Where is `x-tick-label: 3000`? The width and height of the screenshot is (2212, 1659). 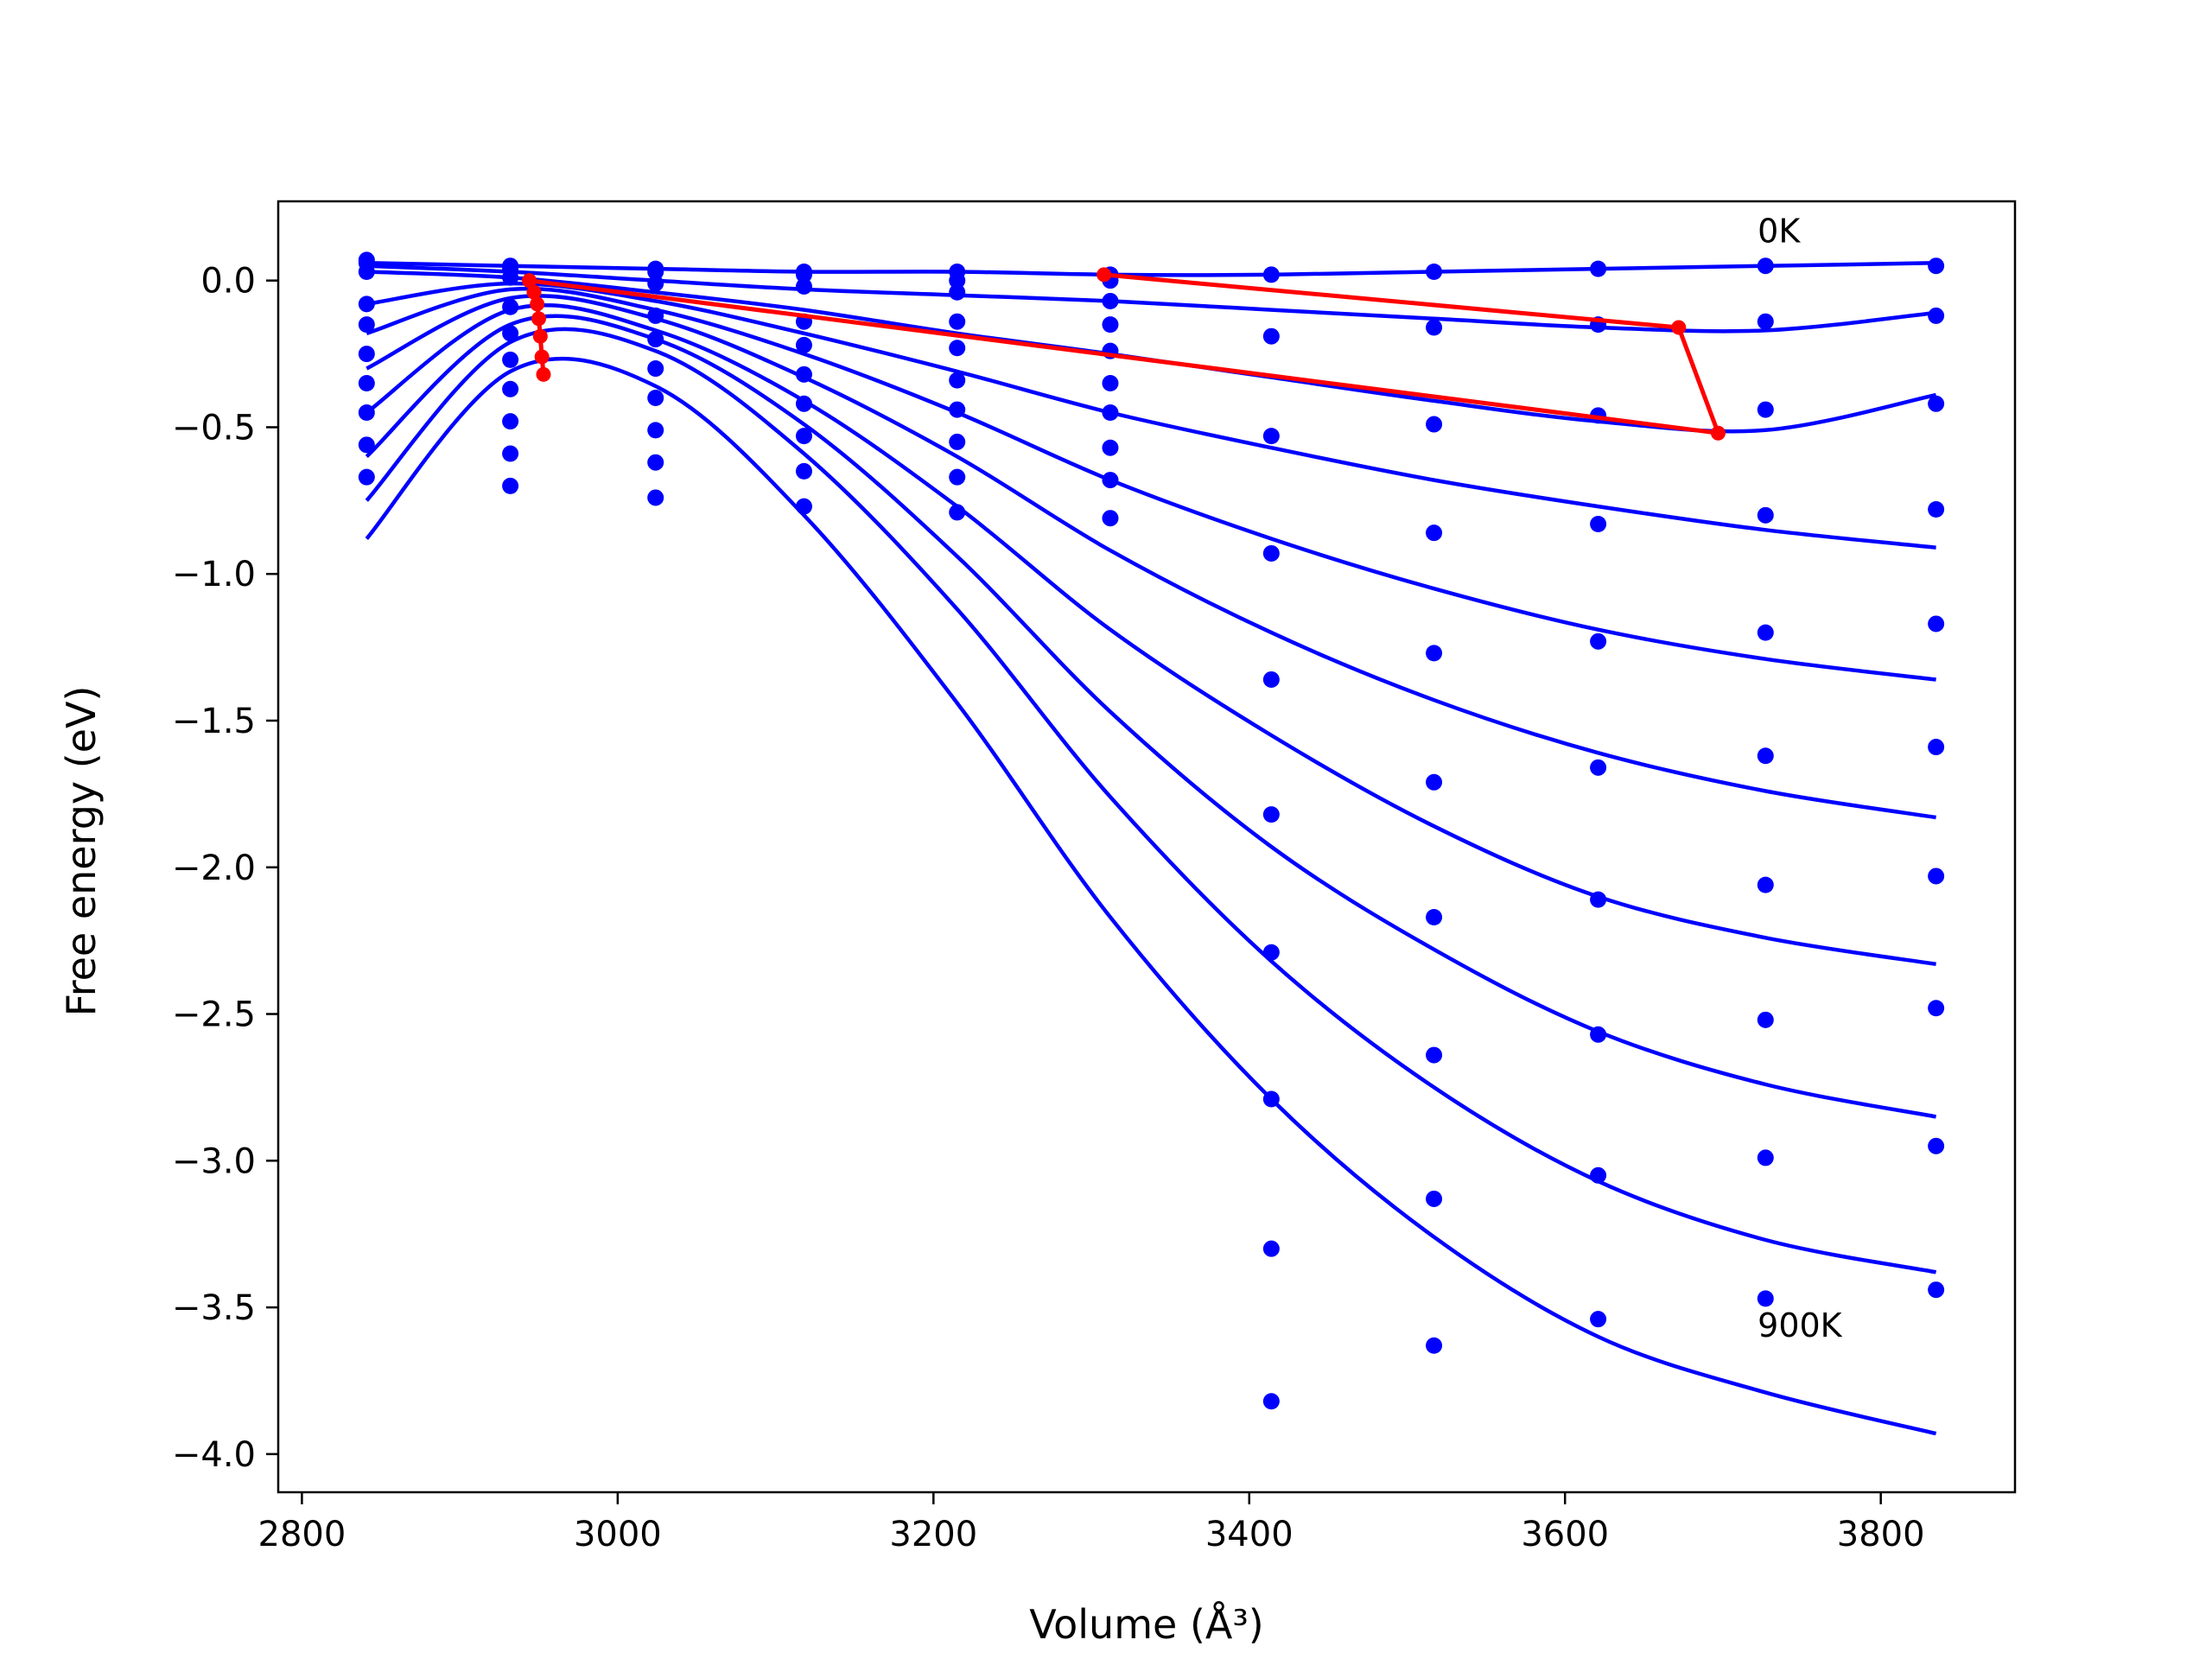
x-tick-label: 3000 is located at coordinates (618, 1534).